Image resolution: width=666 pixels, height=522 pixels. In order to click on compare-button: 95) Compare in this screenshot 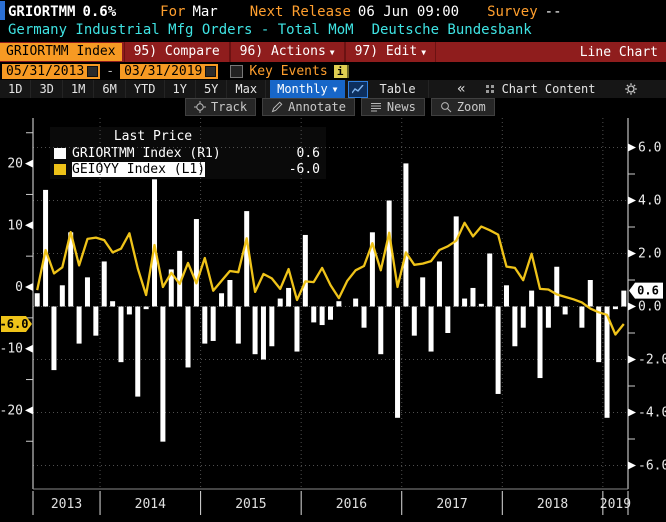, I will do `click(176, 52)`.